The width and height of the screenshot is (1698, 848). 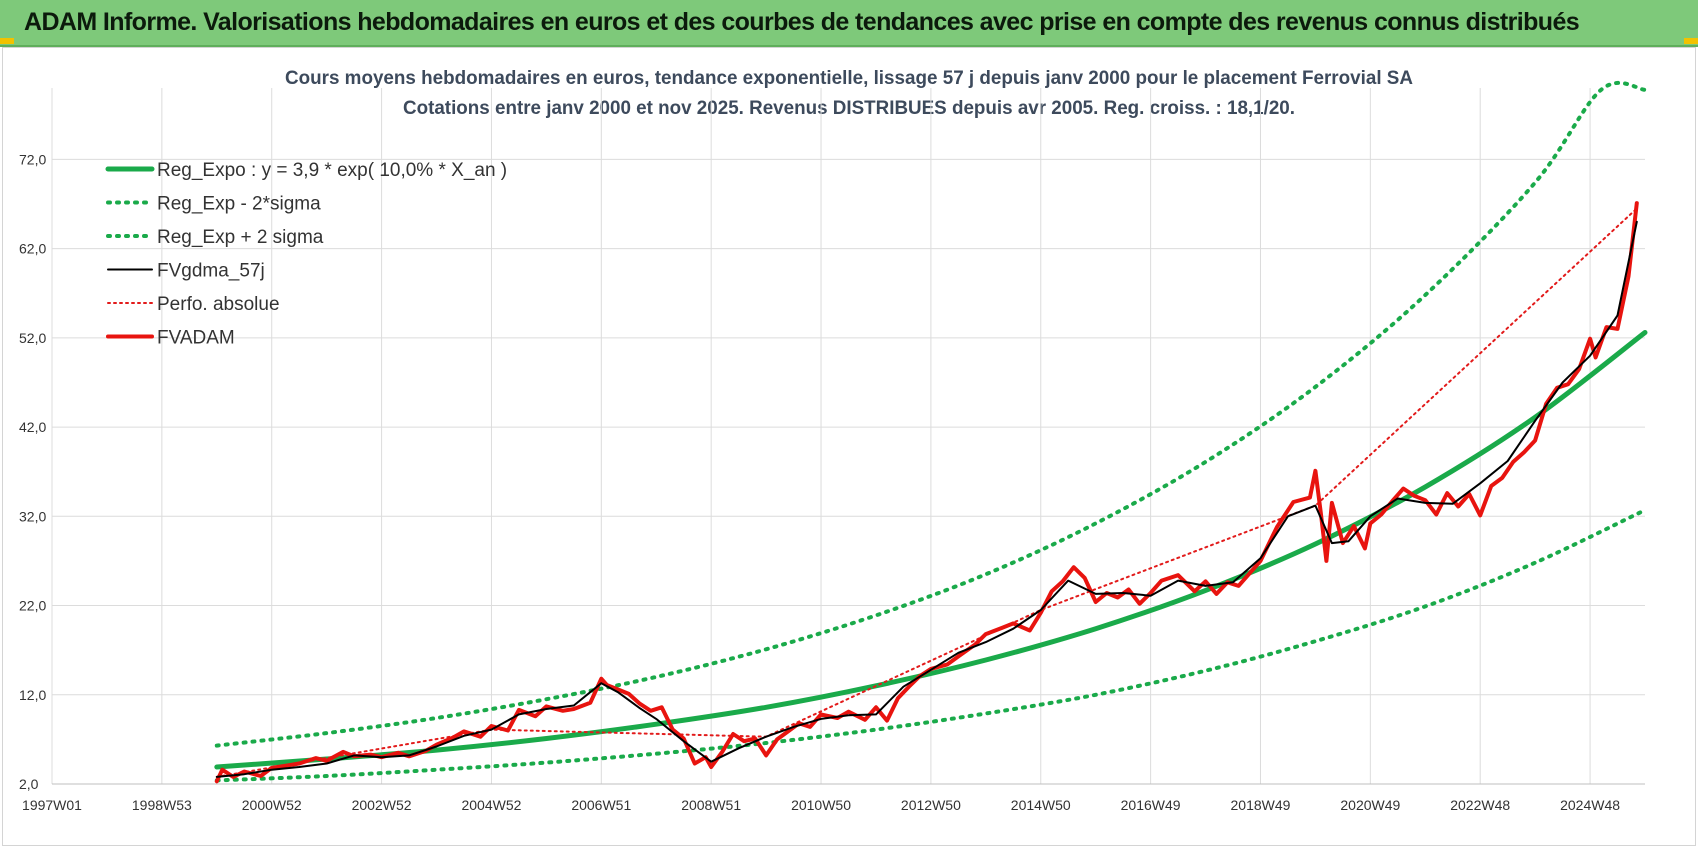 I want to click on y-tick-label: 42,0, so click(x=32, y=427).